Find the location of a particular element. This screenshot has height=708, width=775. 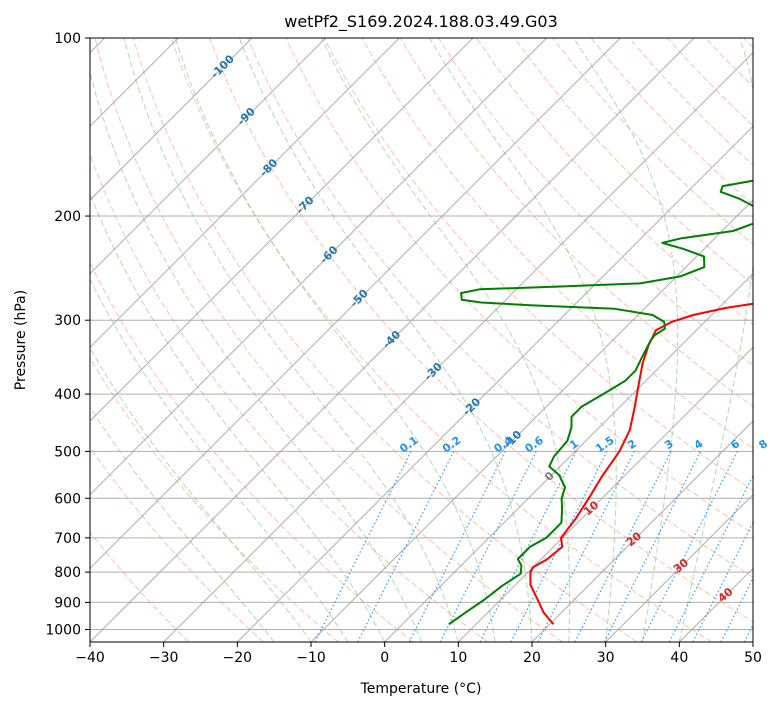

y-tick-label: 400 is located at coordinates (67, 395).